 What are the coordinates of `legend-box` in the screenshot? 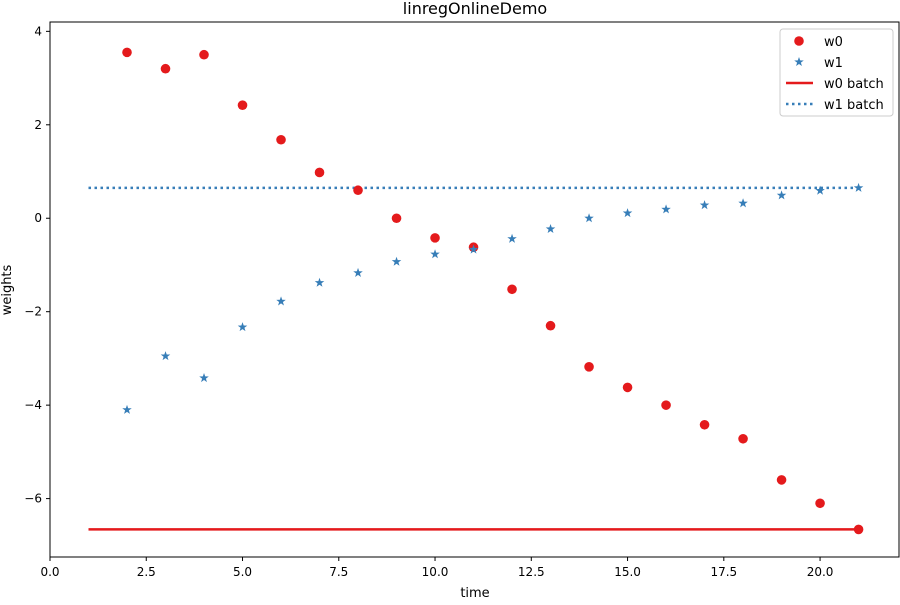 It's located at (836, 72).